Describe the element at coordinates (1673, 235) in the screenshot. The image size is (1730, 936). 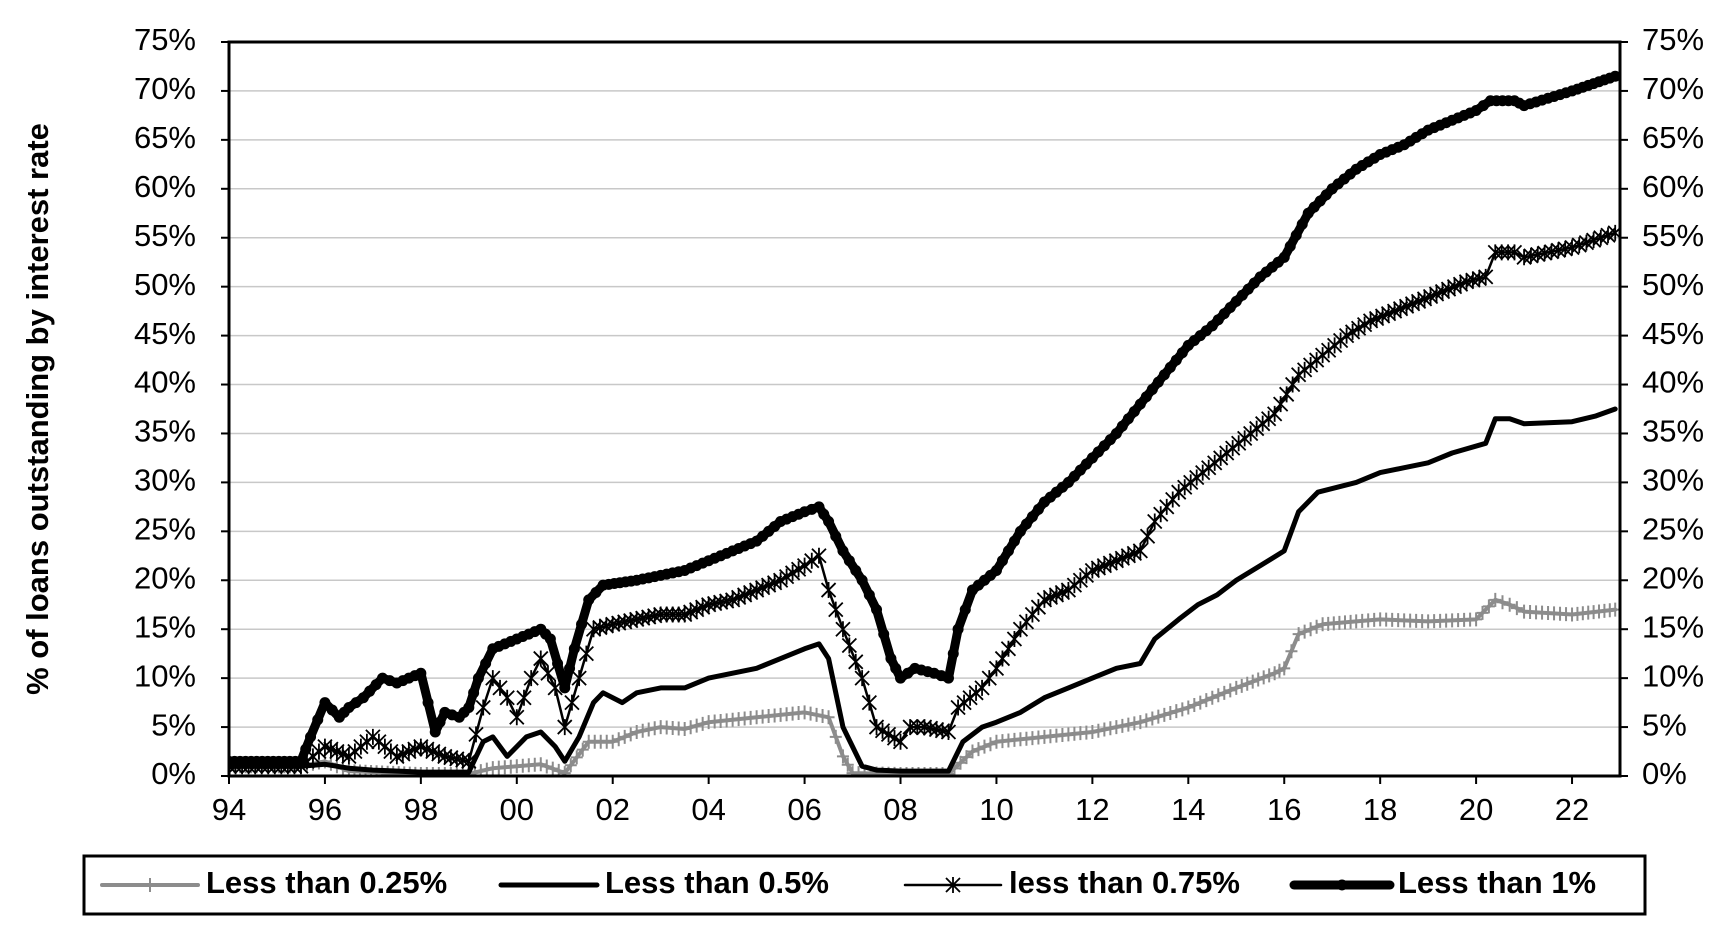
I see `y-tick-label-right: 55%` at that location.